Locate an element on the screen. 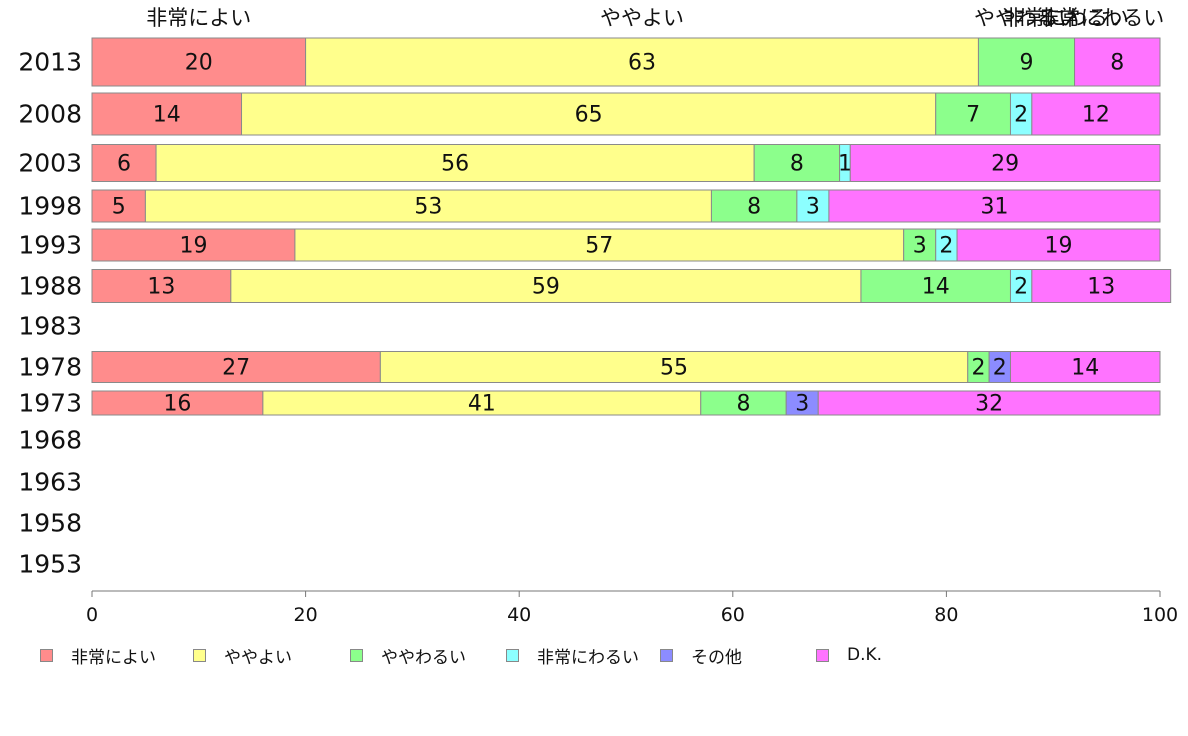  legend-item: ややよい is located at coordinates (242, 656).